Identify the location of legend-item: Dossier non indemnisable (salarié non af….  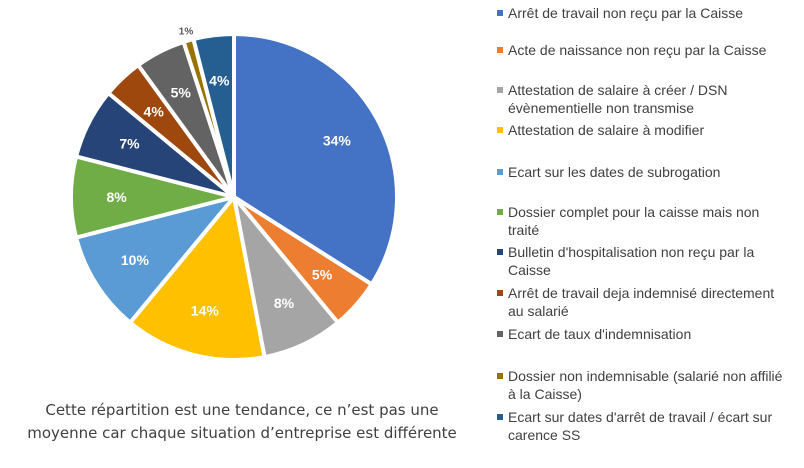
(649, 385).